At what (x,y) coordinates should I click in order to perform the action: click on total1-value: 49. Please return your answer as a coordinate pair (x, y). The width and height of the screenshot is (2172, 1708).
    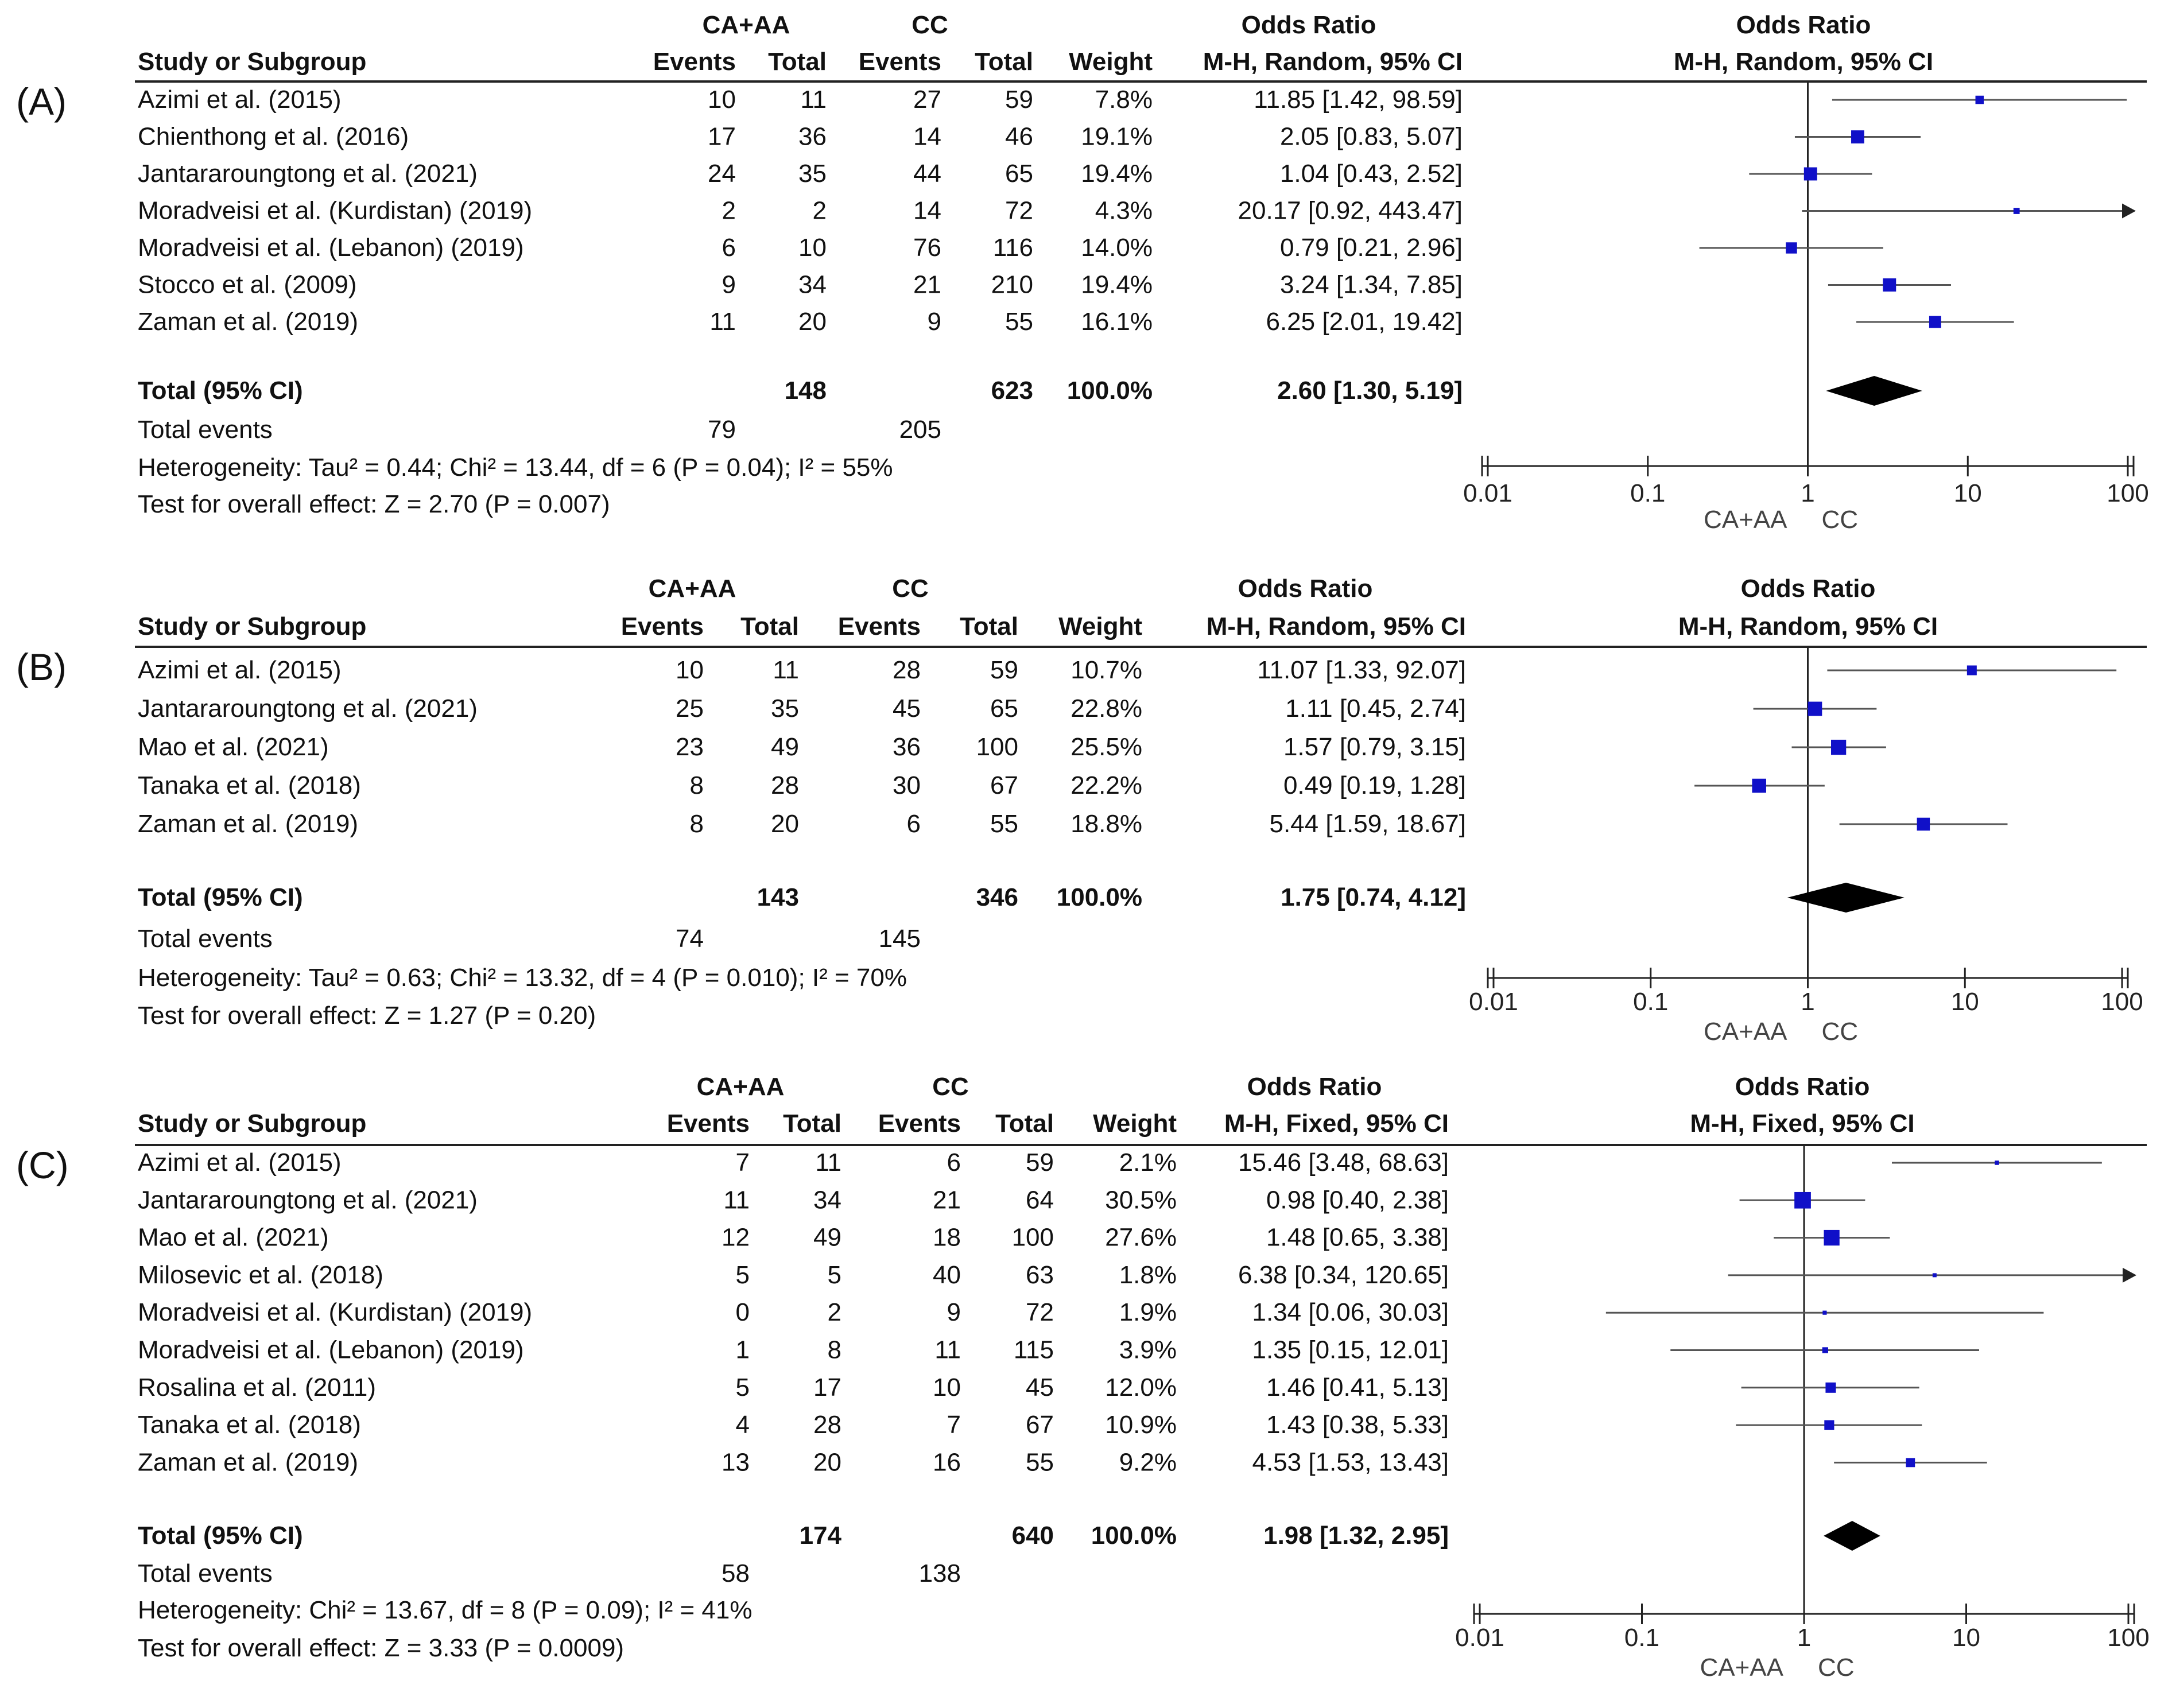
    Looking at the image, I should click on (785, 747).